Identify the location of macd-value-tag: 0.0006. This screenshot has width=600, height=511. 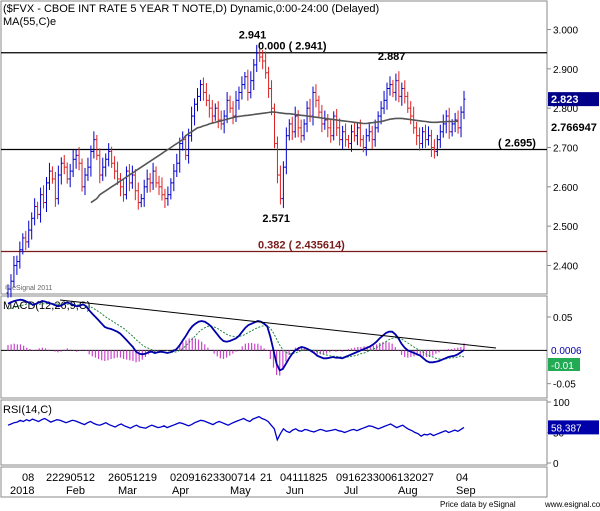
(566, 351).